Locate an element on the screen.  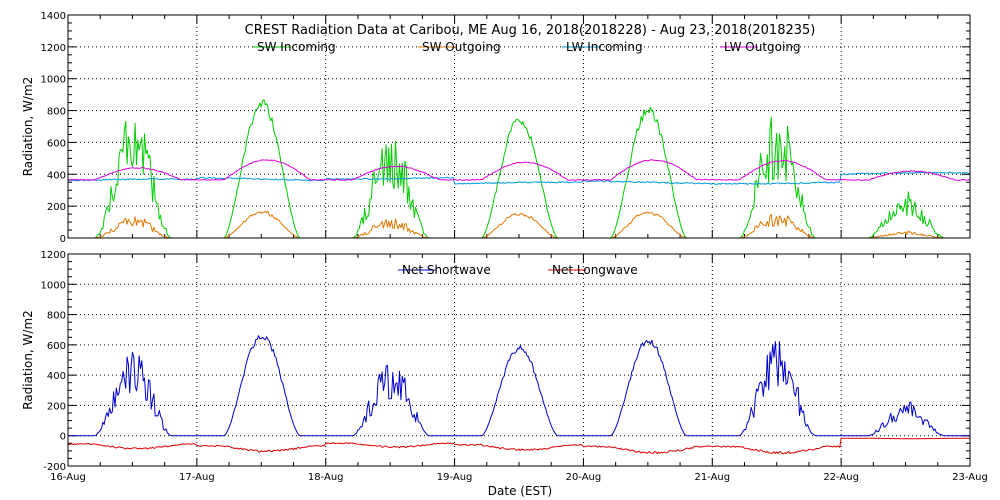
x-tick-label: 23-Aug is located at coordinates (970, 477).